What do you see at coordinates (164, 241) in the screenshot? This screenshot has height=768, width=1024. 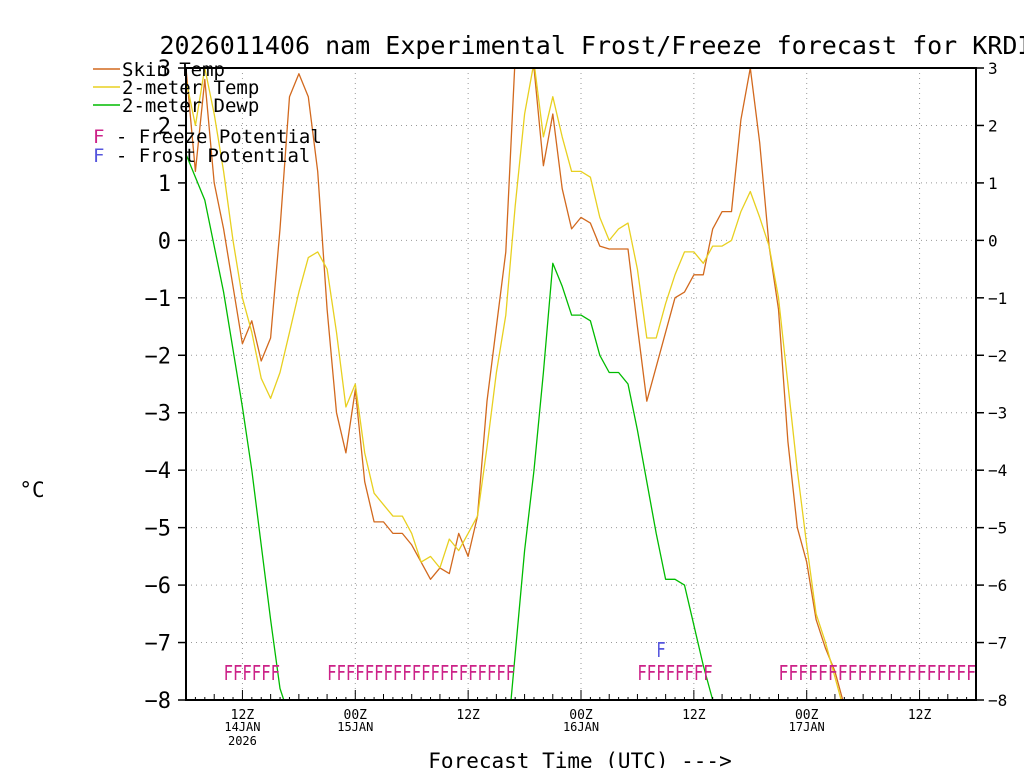 I see `y-tick-label-left: 0` at bounding box center [164, 241].